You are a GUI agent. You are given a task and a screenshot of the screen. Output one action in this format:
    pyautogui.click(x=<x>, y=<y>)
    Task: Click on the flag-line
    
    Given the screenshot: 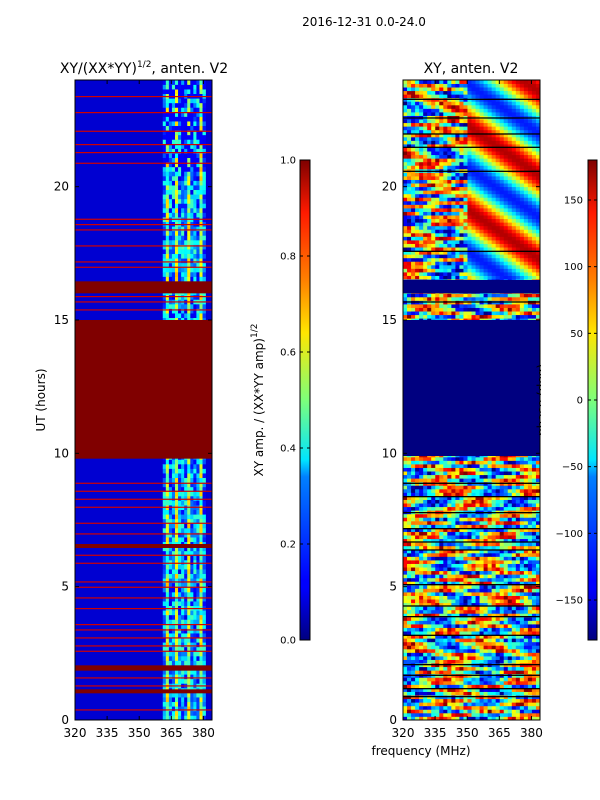 What is the action you would take?
    pyautogui.click(x=143, y=598)
    